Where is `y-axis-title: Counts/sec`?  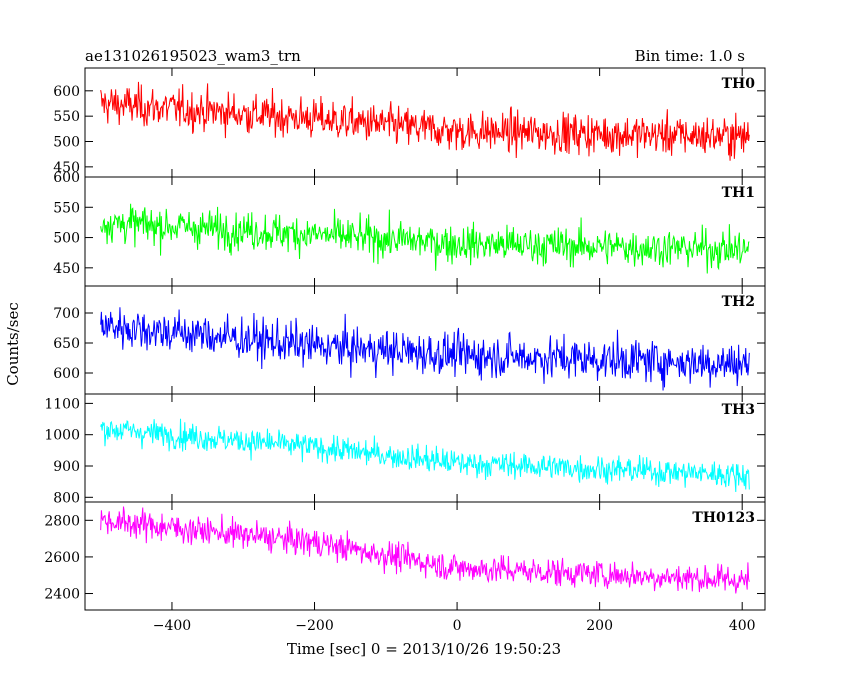
y-axis-title: Counts/sec is located at coordinates (13, 344).